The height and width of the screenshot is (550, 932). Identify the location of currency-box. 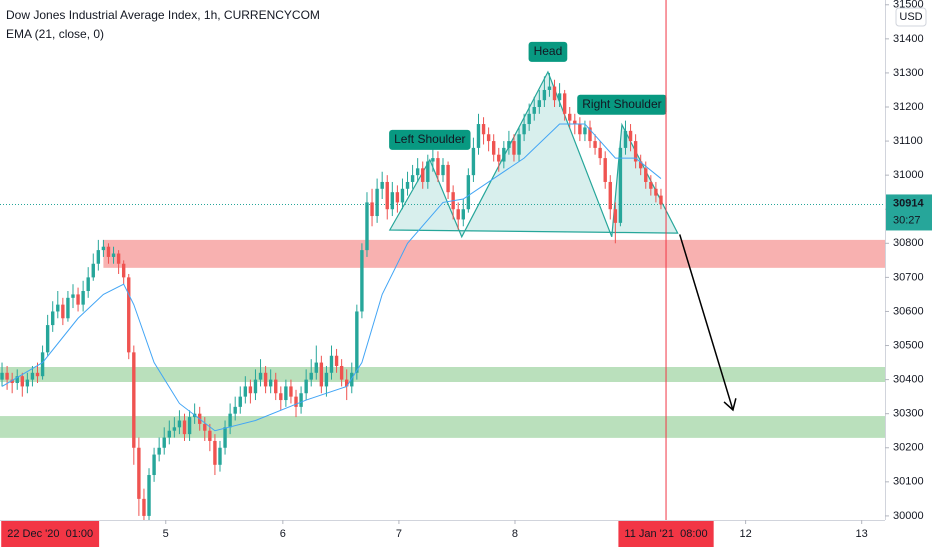
(911, 17).